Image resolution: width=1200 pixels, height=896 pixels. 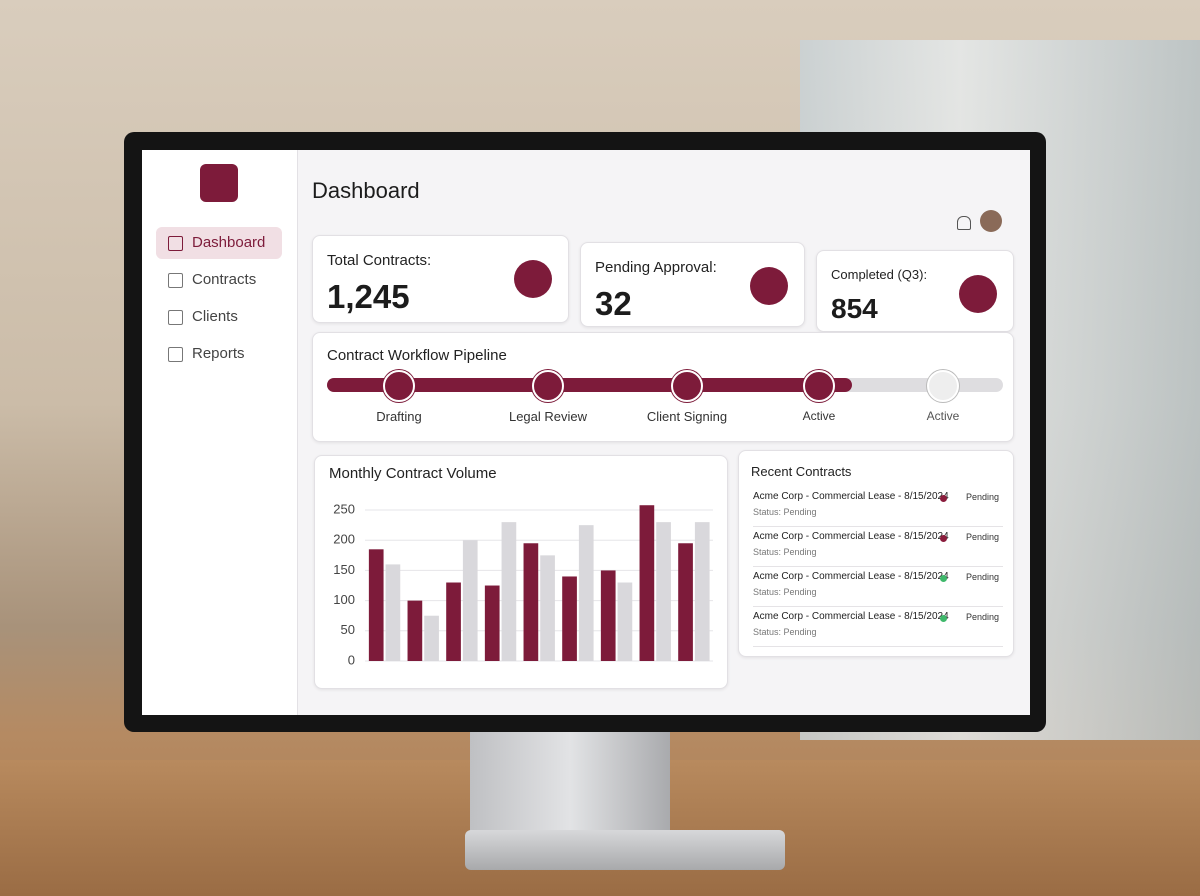 I want to click on nav-item: Clients, so click(x=219, y=317).